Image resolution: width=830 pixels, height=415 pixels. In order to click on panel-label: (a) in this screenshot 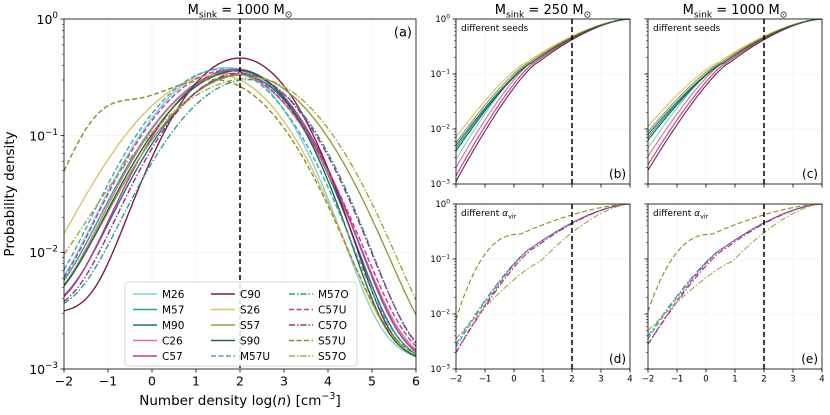, I will do `click(403, 33)`.